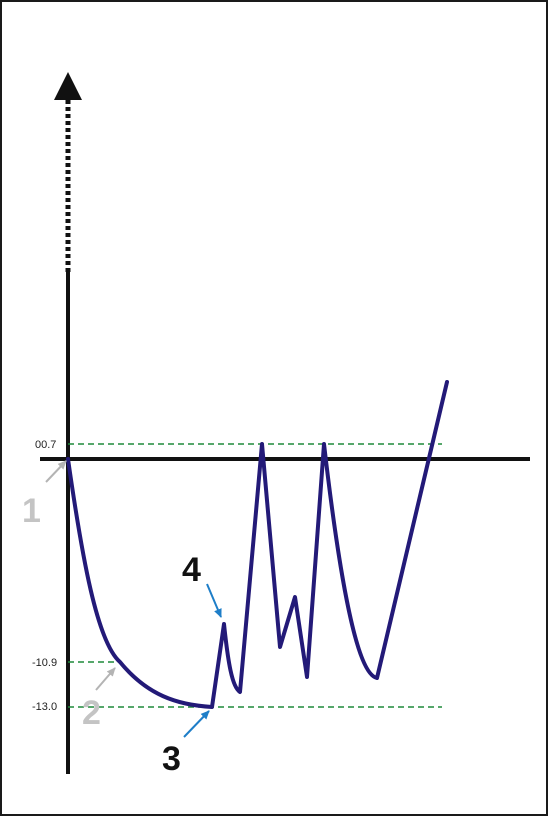 This screenshot has width=548, height=818. Describe the element at coordinates (44, 707) in the screenshot. I see `y-level-label-minus-13.0: -13.0` at that location.